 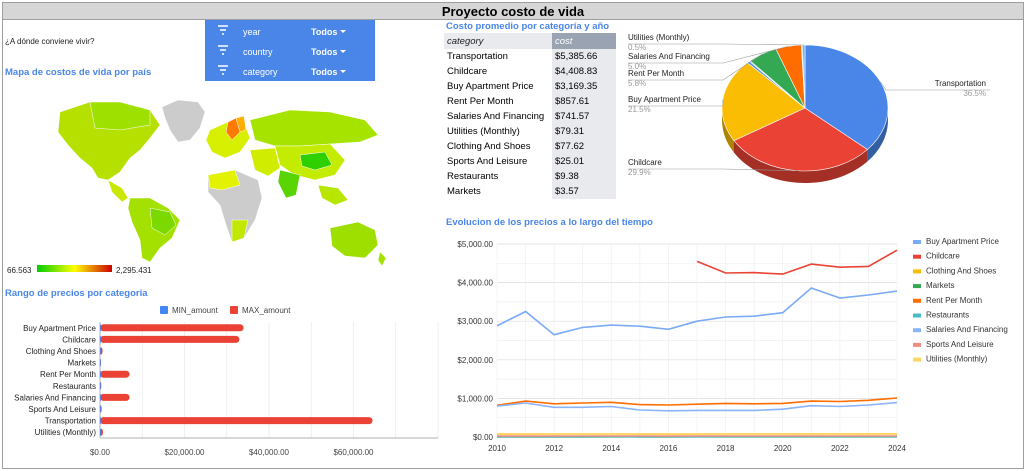 What do you see at coordinates (584, 71) in the screenshot?
I see `cell-cost: $4,408.83` at bounding box center [584, 71].